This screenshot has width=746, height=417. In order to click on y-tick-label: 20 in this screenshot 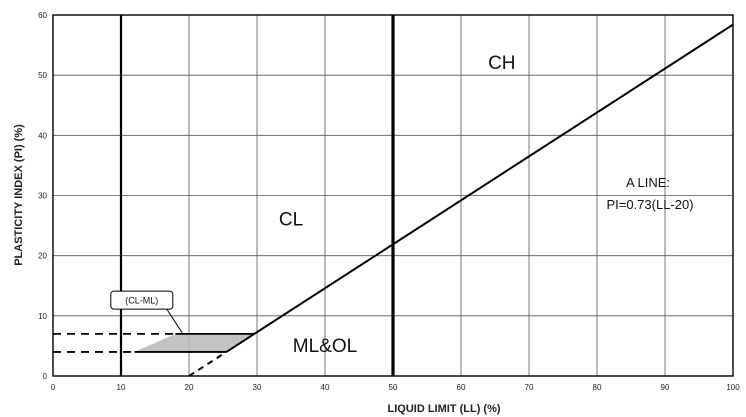, I will do `click(42, 256)`.